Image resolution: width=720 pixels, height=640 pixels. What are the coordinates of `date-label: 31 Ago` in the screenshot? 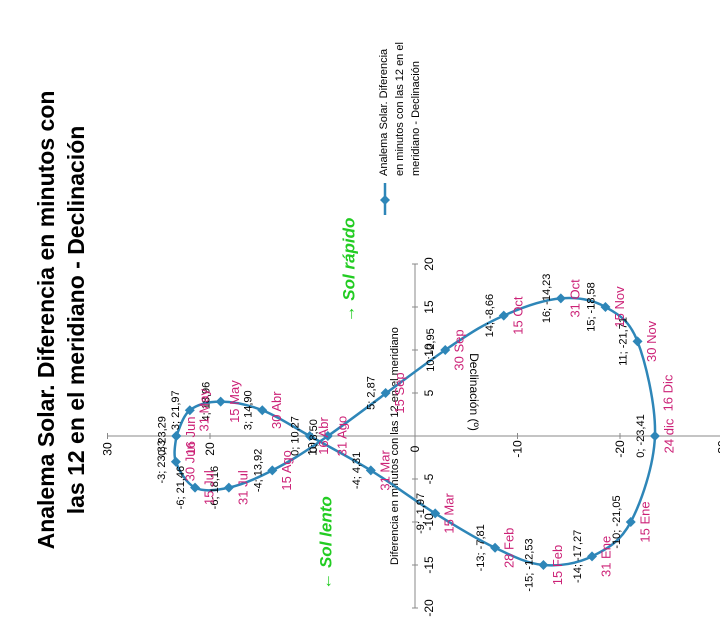 It's located at (341, 436).